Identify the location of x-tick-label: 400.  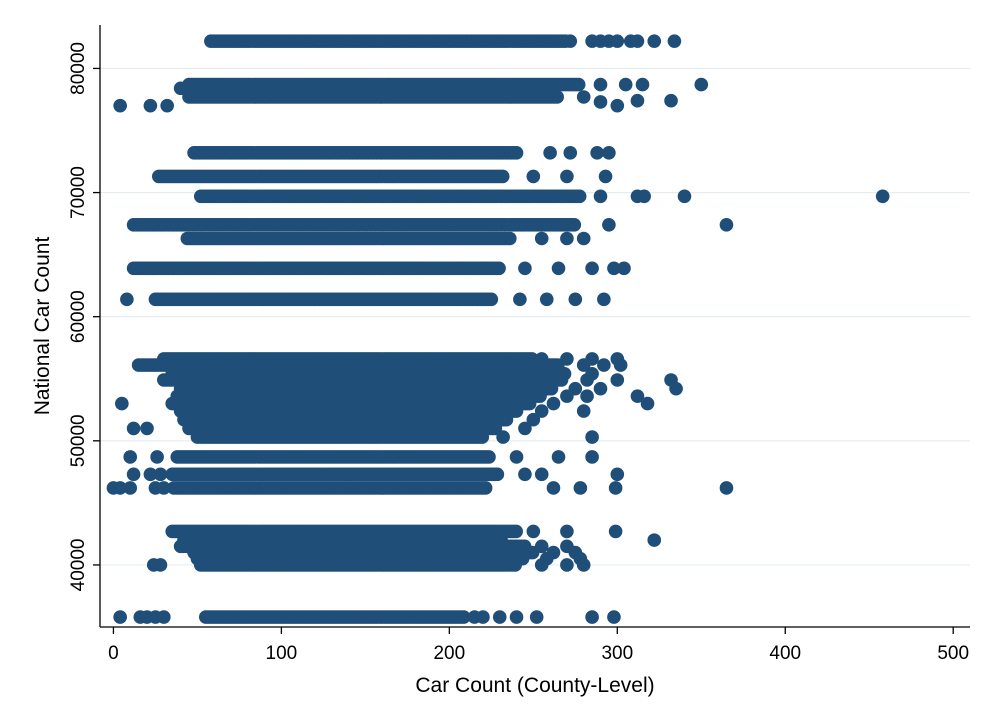
(785, 653).